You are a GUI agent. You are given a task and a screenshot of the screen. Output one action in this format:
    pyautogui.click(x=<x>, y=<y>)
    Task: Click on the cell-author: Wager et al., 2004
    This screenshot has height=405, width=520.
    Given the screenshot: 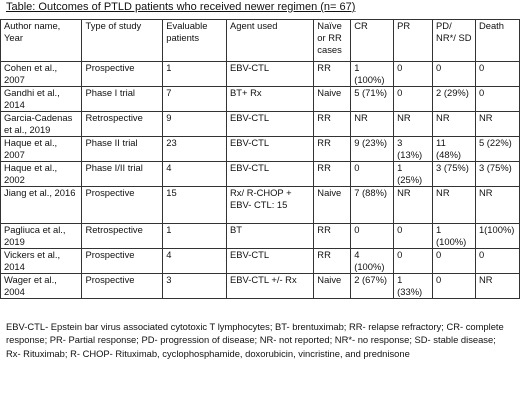 What is the action you would take?
    pyautogui.click(x=41, y=286)
    